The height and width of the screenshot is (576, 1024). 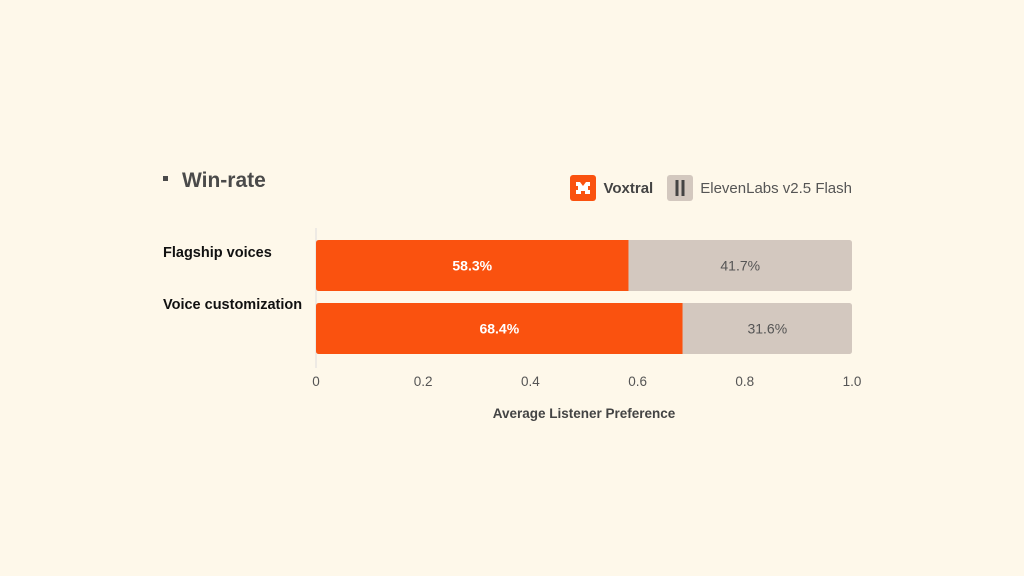 I want to click on x-tick-label: 0.6, so click(x=637, y=381).